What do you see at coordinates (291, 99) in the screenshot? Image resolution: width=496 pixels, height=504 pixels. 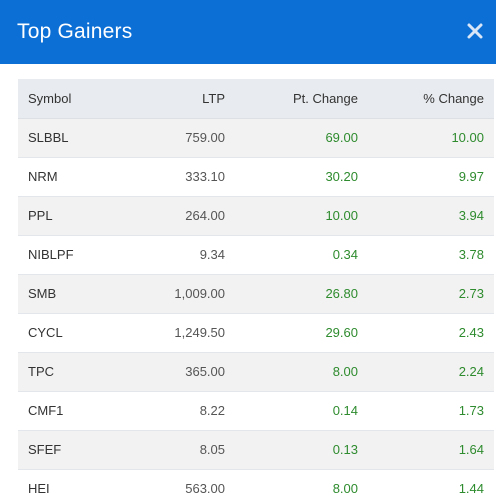 I see `column-header-pt-change: Pt. Change` at bounding box center [291, 99].